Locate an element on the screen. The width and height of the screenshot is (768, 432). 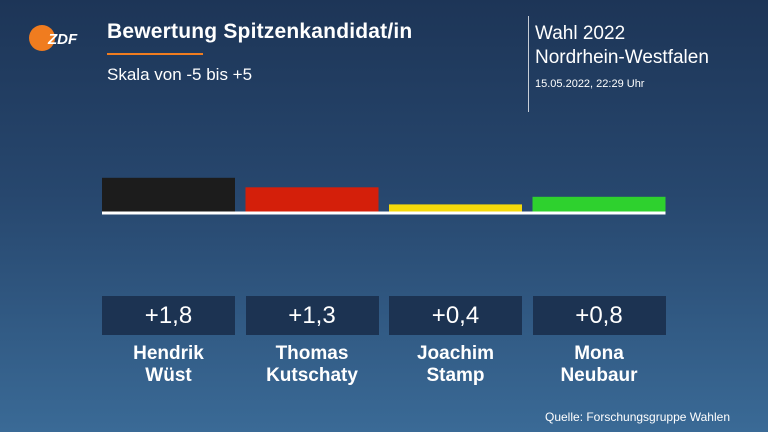
value-label-1: +1,3 is located at coordinates (312, 315).